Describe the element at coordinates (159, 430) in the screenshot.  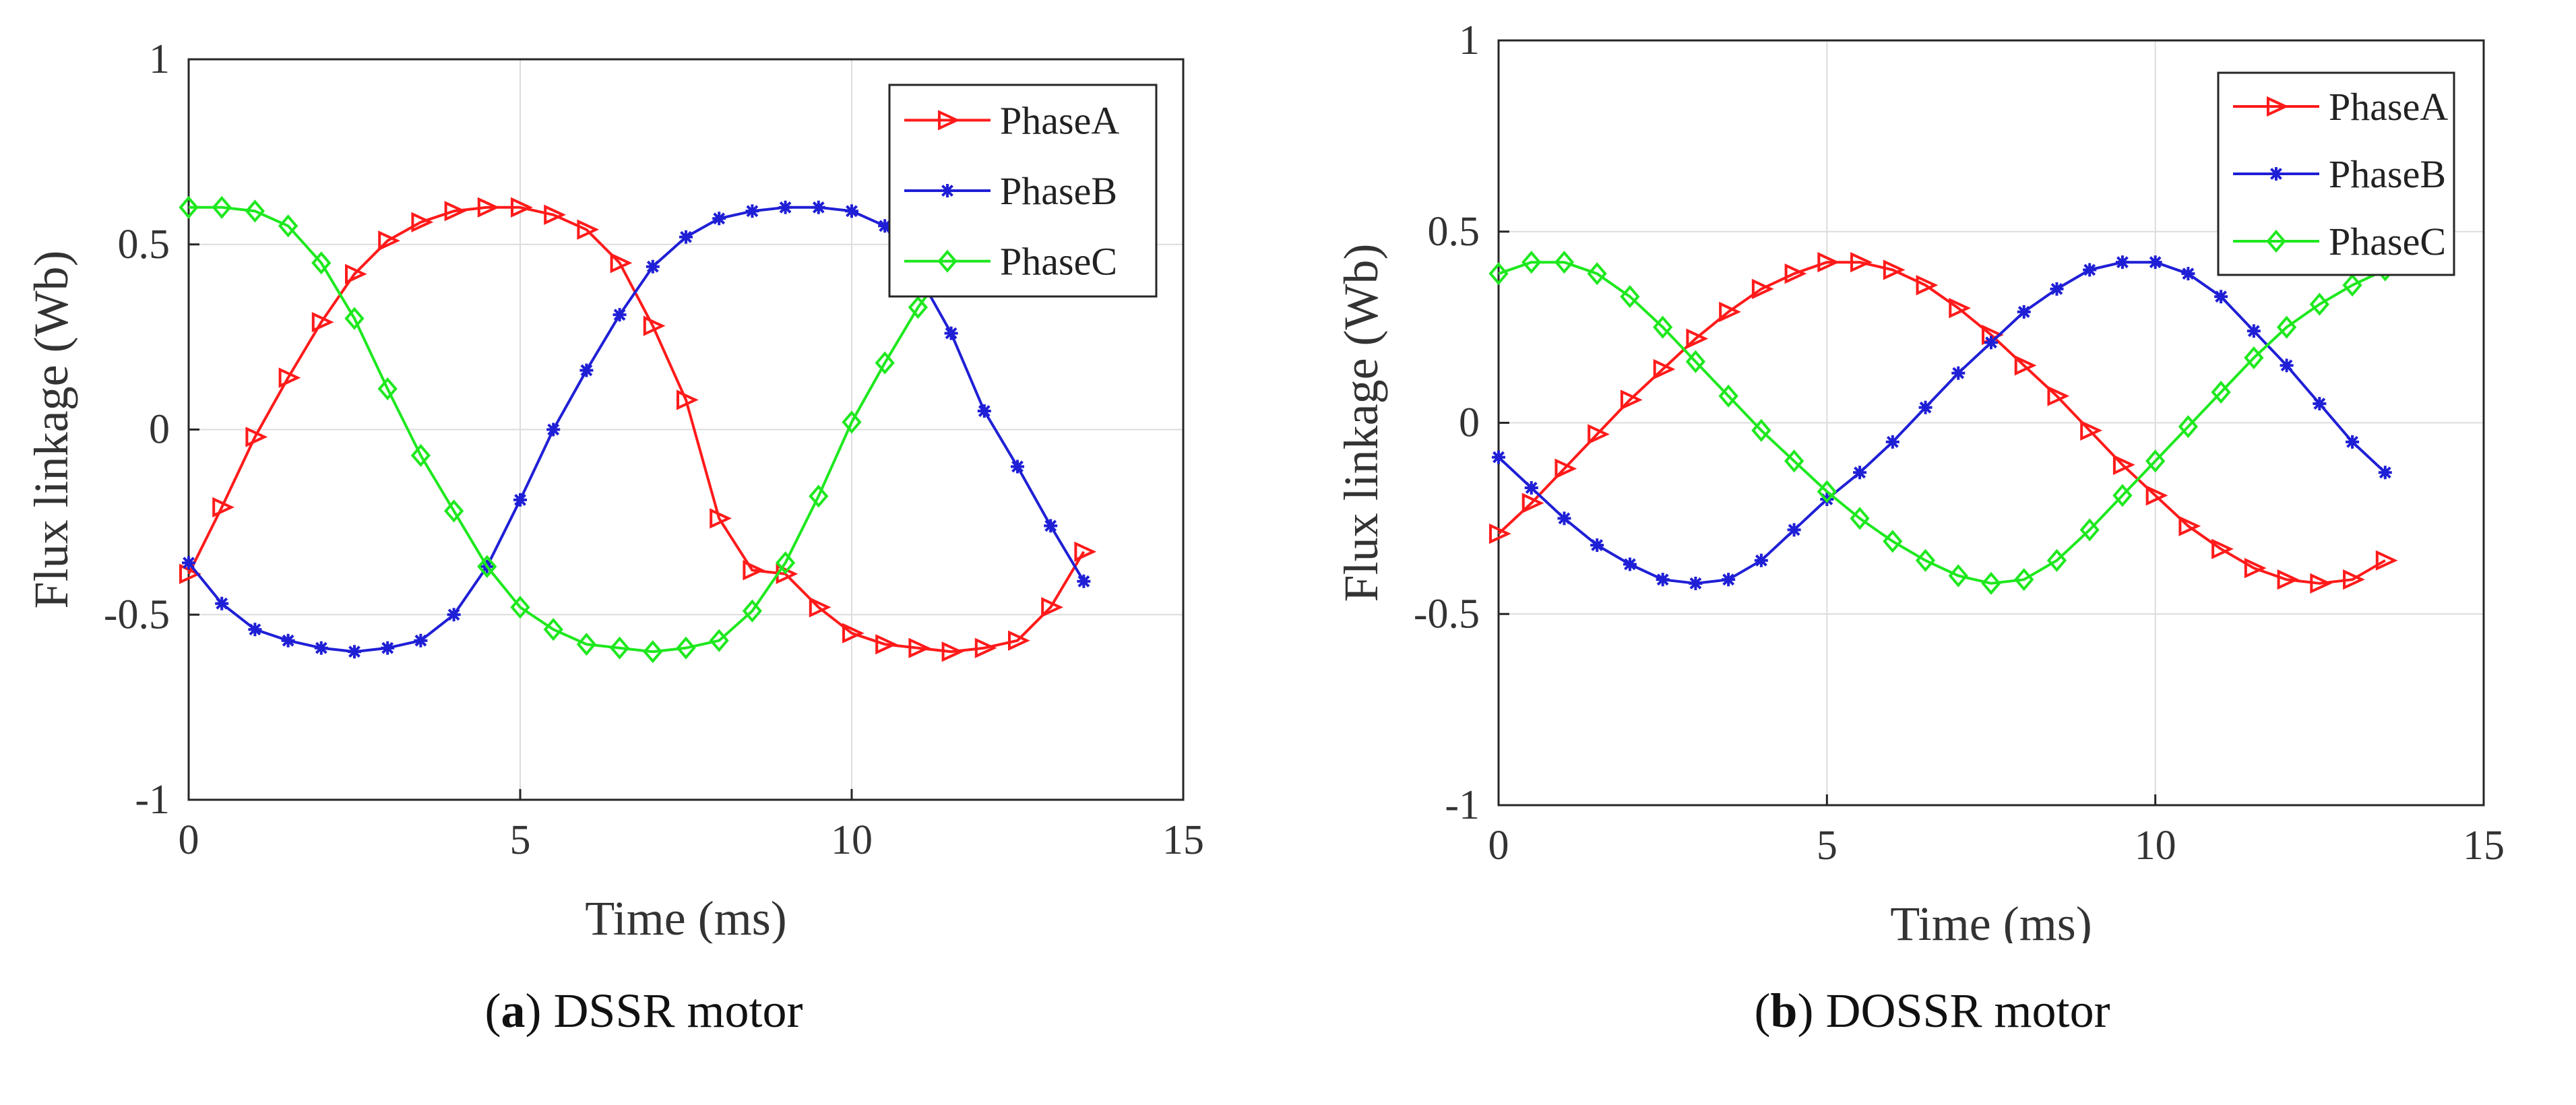
I see `y-tick-label: 0` at that location.